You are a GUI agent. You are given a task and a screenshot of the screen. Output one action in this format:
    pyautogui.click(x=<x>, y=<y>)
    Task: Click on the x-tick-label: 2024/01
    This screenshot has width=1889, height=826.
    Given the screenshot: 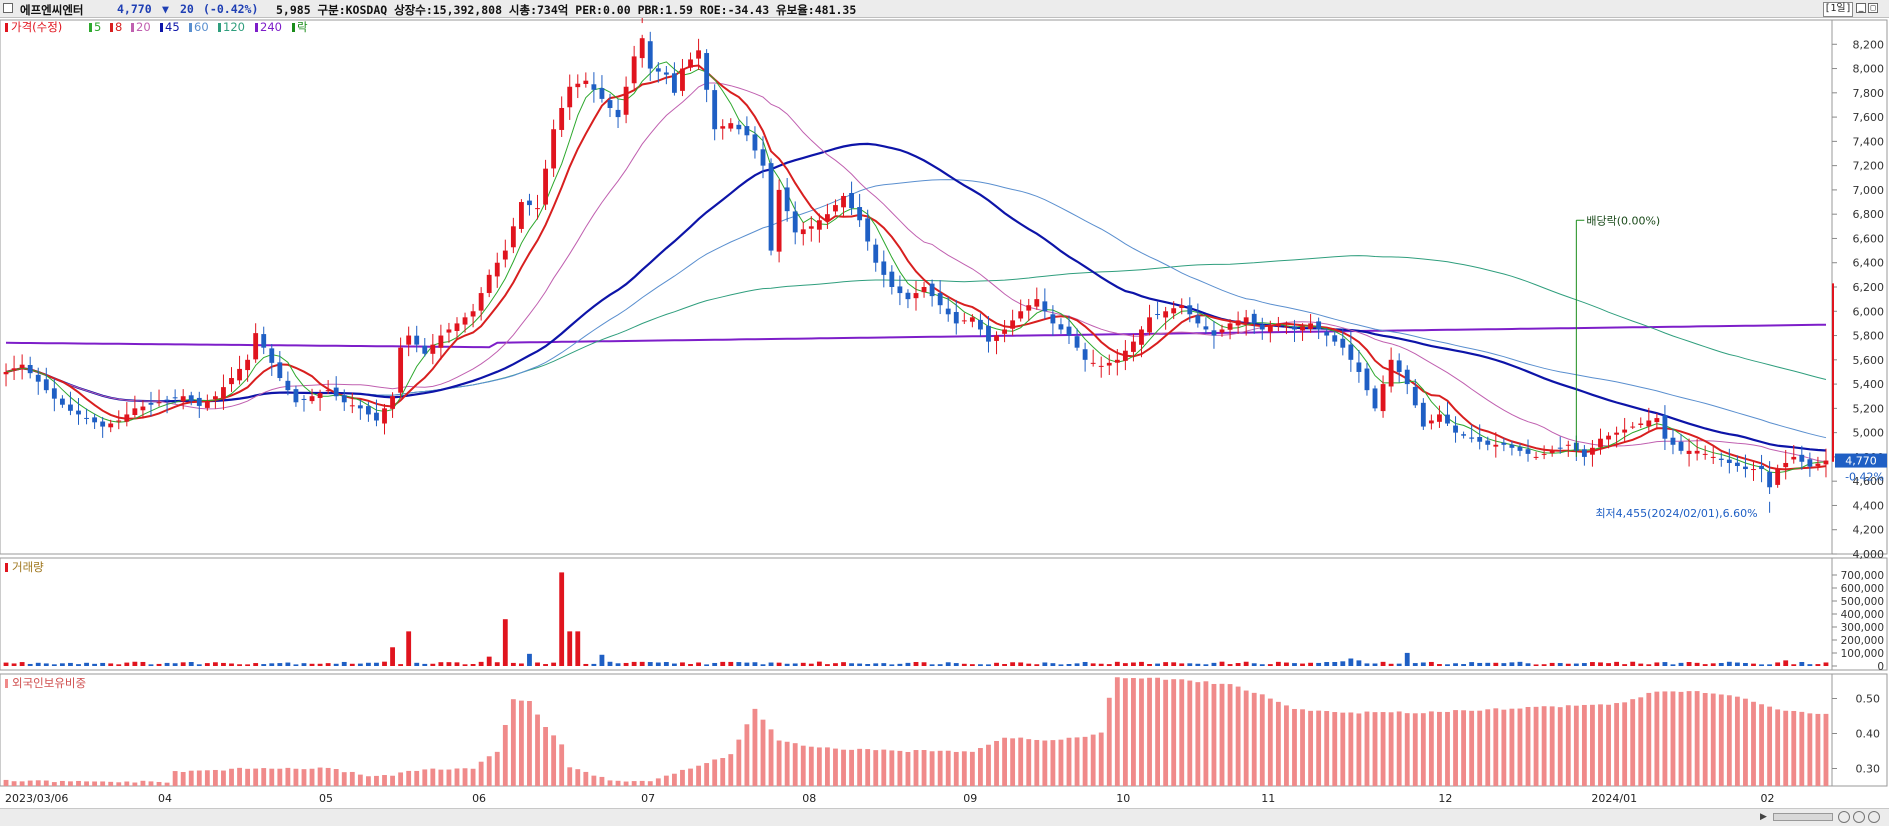 What is the action you would take?
    pyautogui.click(x=1614, y=798)
    